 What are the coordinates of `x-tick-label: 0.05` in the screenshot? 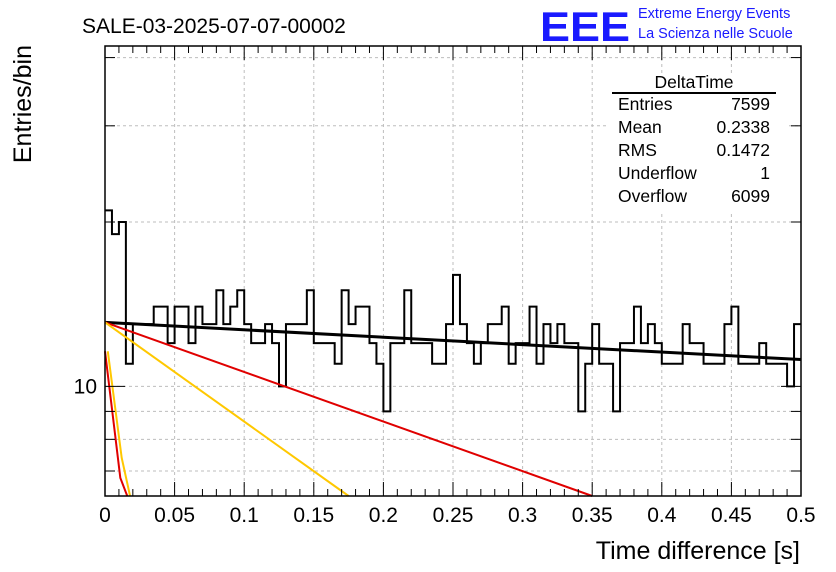 It's located at (174, 515).